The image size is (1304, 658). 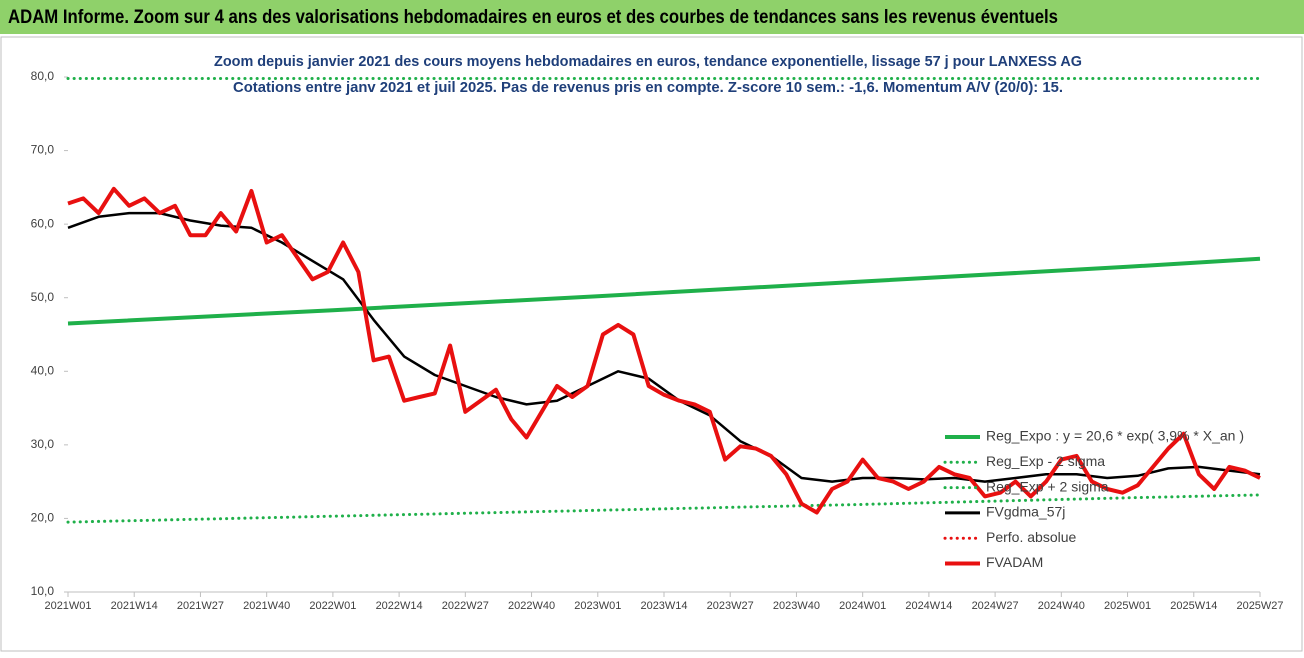 I want to click on x-tick-label: 2021W14, so click(x=134, y=606).